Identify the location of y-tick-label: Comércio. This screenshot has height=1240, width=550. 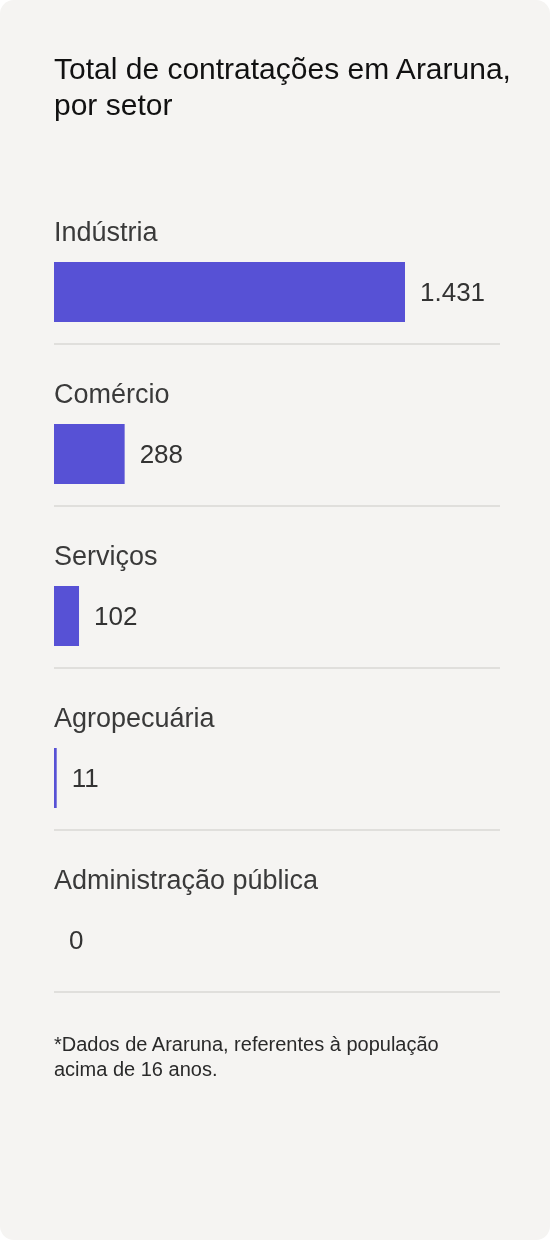
(112, 394).